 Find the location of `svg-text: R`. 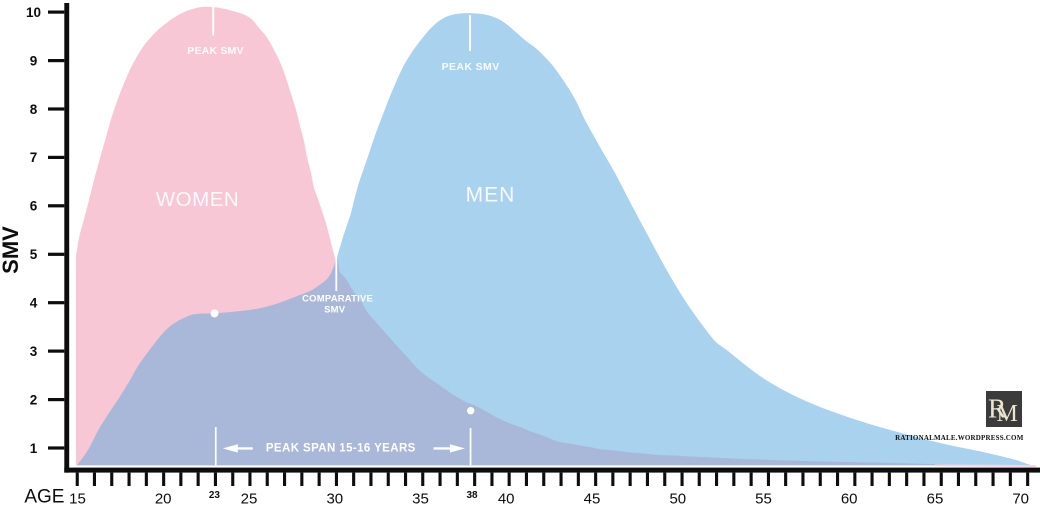

svg-text: R is located at coordinates (997, 408).